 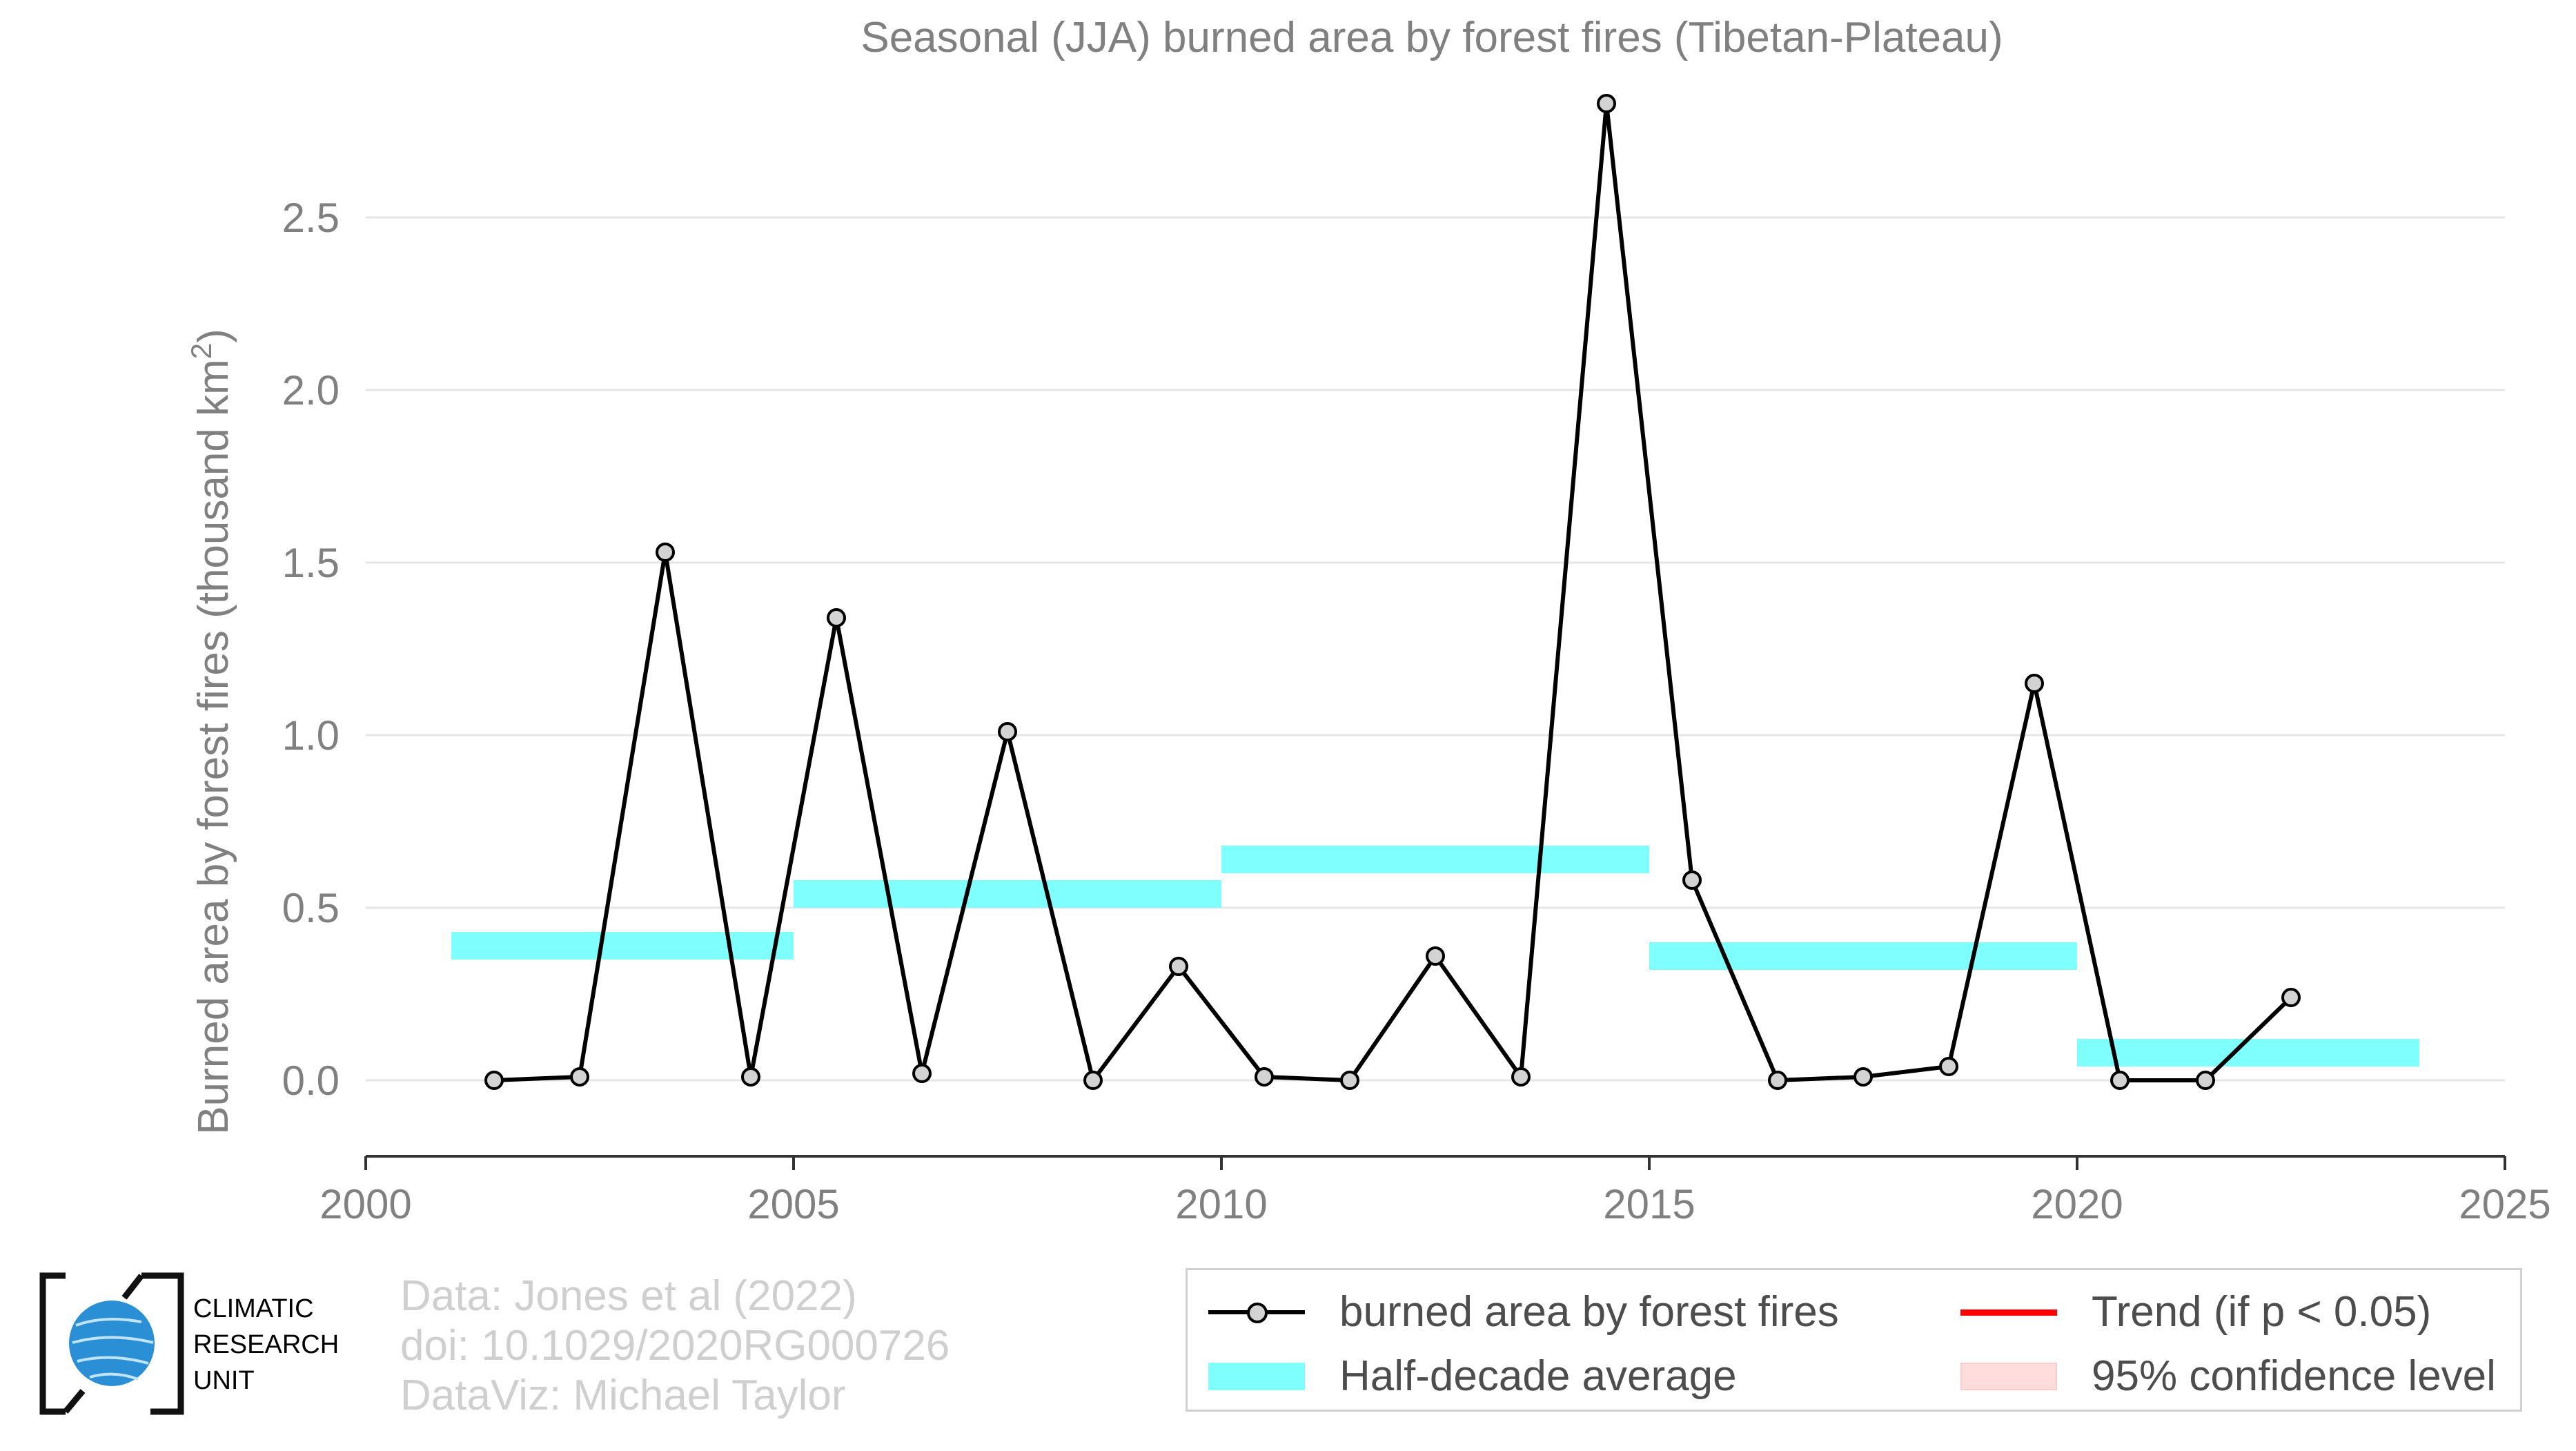 I want to click on legend-item-half-decade: Half-decade average, so click(x=1472, y=1376).